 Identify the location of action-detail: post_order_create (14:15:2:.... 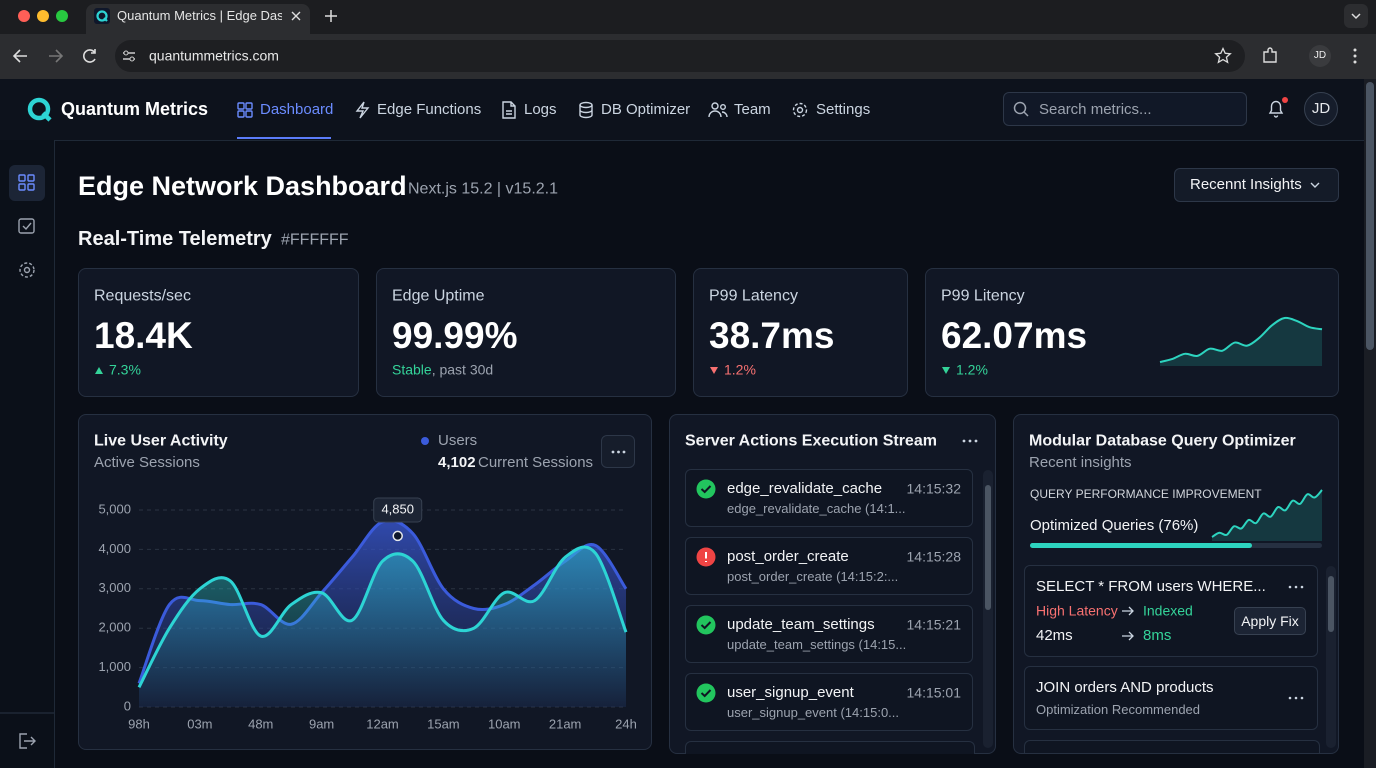
(813, 577).